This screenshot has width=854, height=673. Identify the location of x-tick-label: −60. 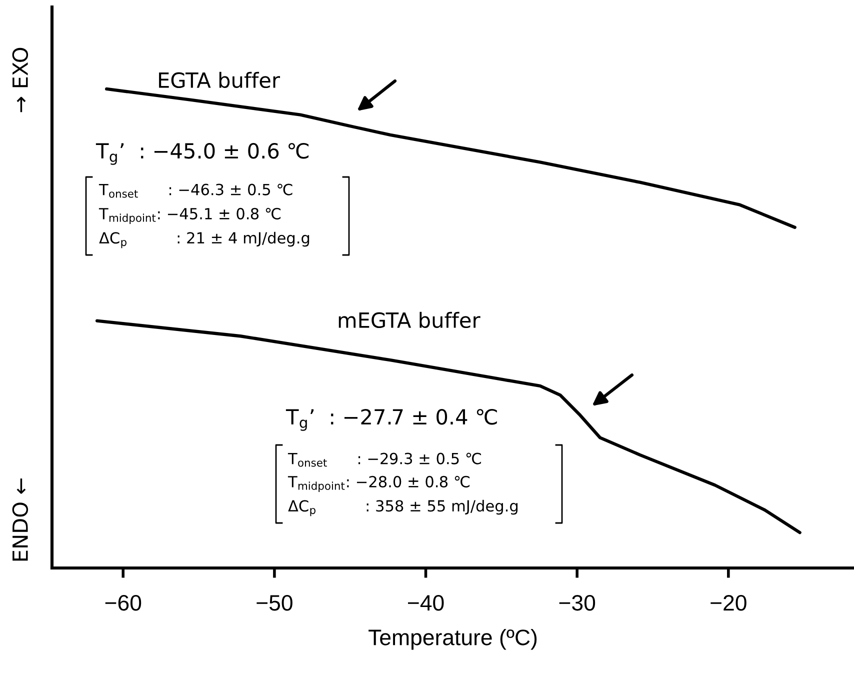
(123, 602).